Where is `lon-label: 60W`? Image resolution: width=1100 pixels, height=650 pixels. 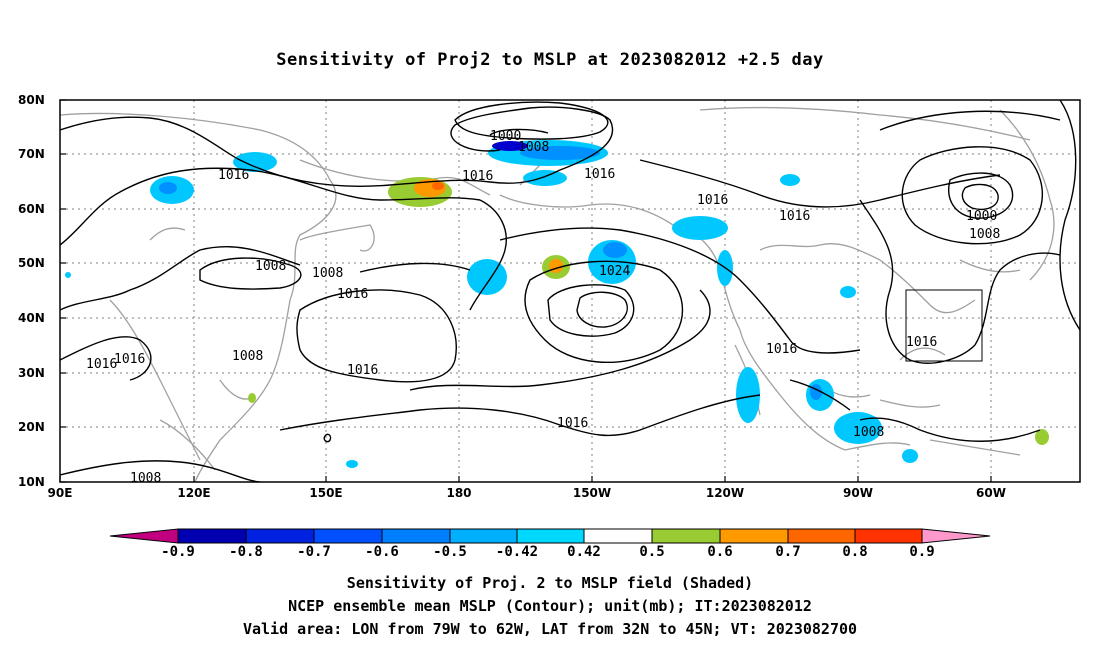 lon-label: 60W is located at coordinates (991, 493).